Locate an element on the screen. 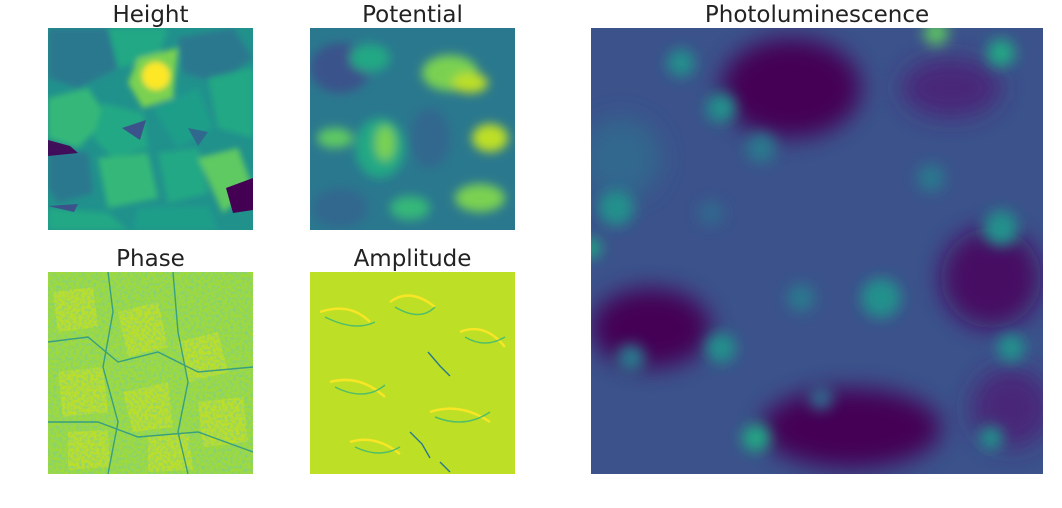  photoluminescence-title: Photoluminescence is located at coordinates (817, 15).